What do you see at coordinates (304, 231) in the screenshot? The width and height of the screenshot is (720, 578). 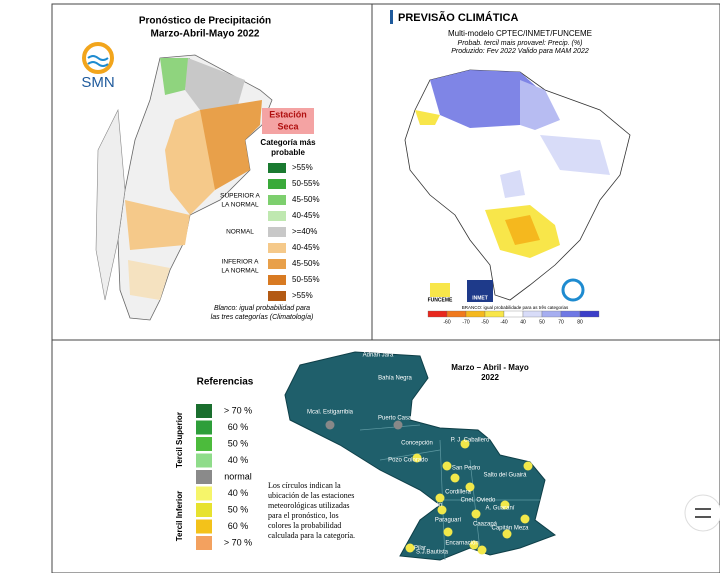 I see `legend-label: >=40%` at bounding box center [304, 231].